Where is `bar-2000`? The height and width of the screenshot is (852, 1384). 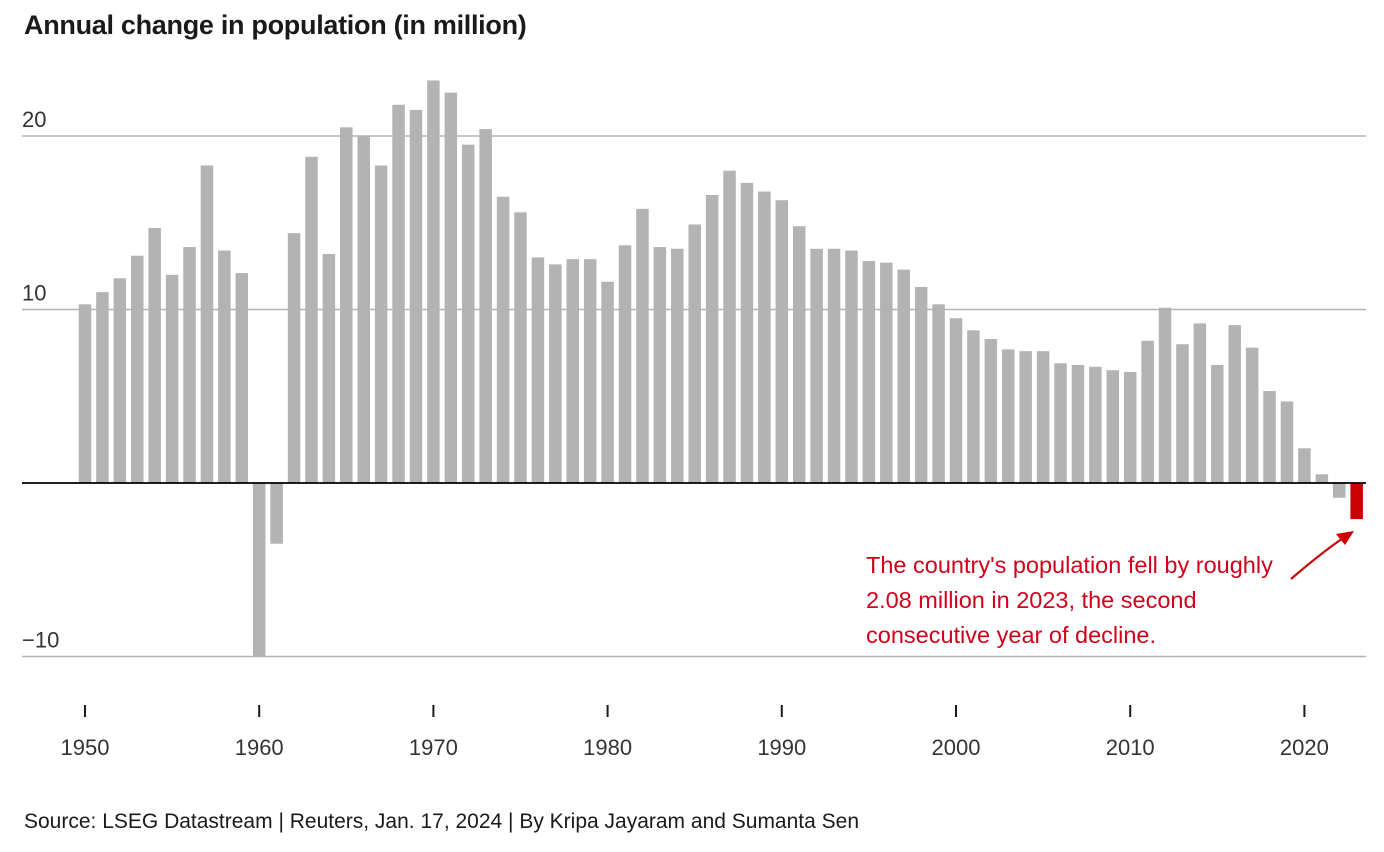
bar-2000 is located at coordinates (956, 400).